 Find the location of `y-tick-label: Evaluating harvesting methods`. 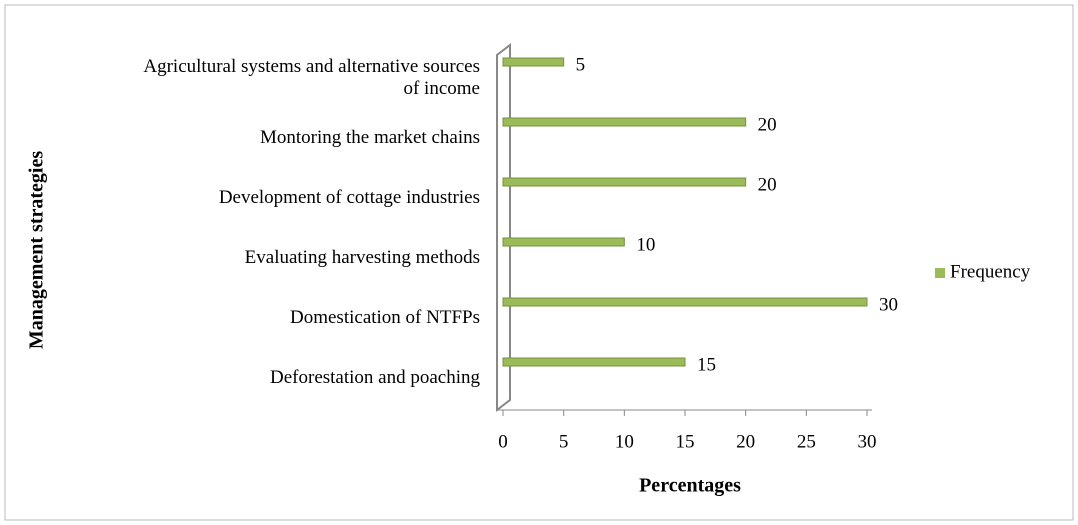

y-tick-label: Evaluating harvesting methods is located at coordinates (362, 257).